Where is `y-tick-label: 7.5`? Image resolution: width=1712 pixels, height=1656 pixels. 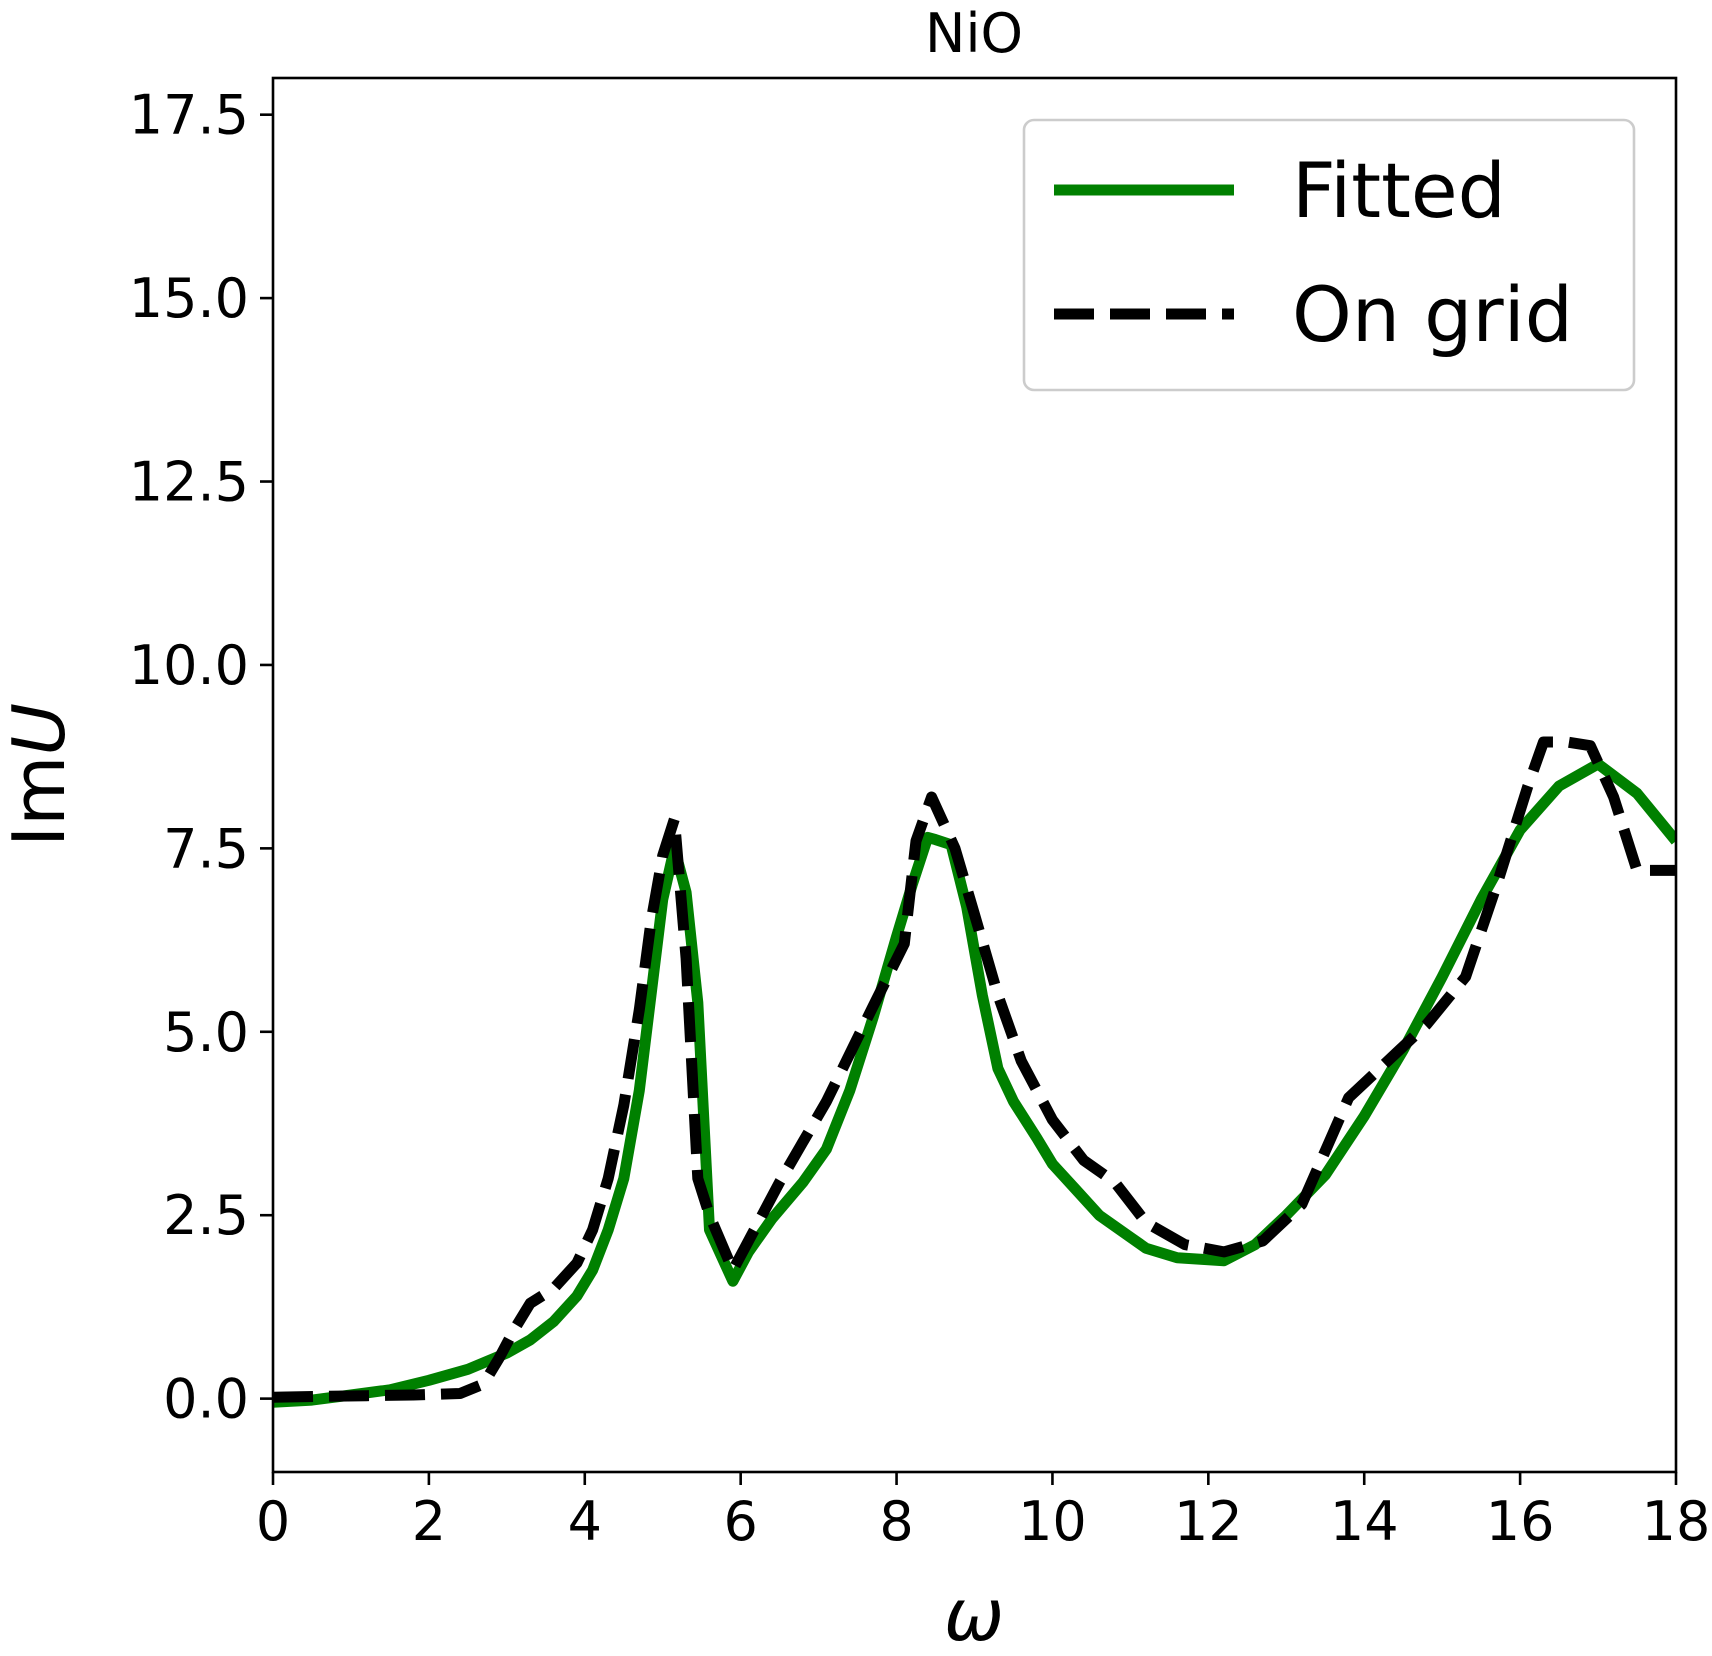 y-tick-label: 7.5 is located at coordinates (206, 848).